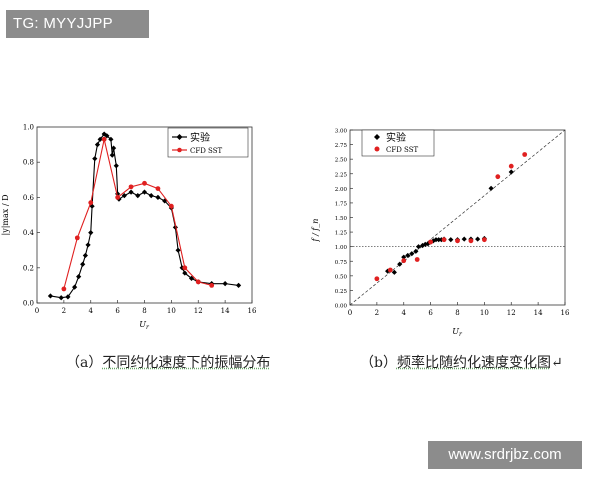 Image resolution: width=600 pixels, height=480 pixels. What do you see at coordinates (315, 231) in the screenshot?
I see `y-axis-label: f / f_n` at bounding box center [315, 231].